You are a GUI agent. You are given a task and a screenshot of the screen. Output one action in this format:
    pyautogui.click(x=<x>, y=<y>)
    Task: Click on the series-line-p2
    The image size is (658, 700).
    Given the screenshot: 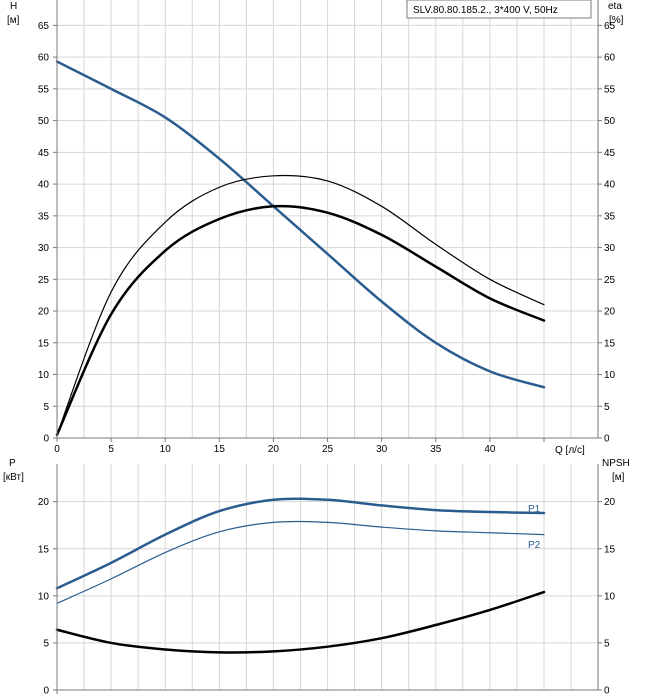 What is the action you would take?
    pyautogui.click(x=300, y=562)
    